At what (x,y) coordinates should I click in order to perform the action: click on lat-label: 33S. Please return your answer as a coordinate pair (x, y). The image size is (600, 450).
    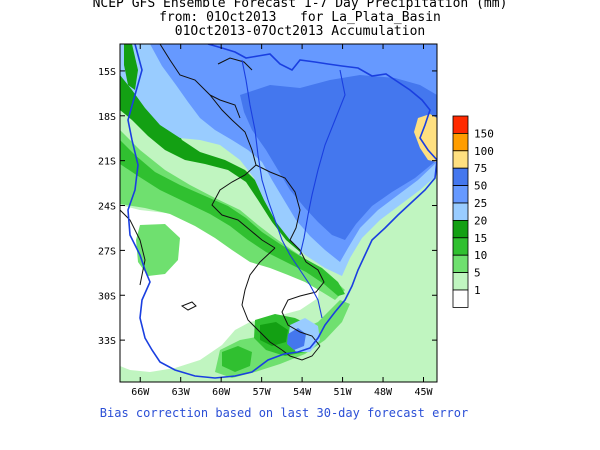
    Looking at the image, I should click on (107, 341).